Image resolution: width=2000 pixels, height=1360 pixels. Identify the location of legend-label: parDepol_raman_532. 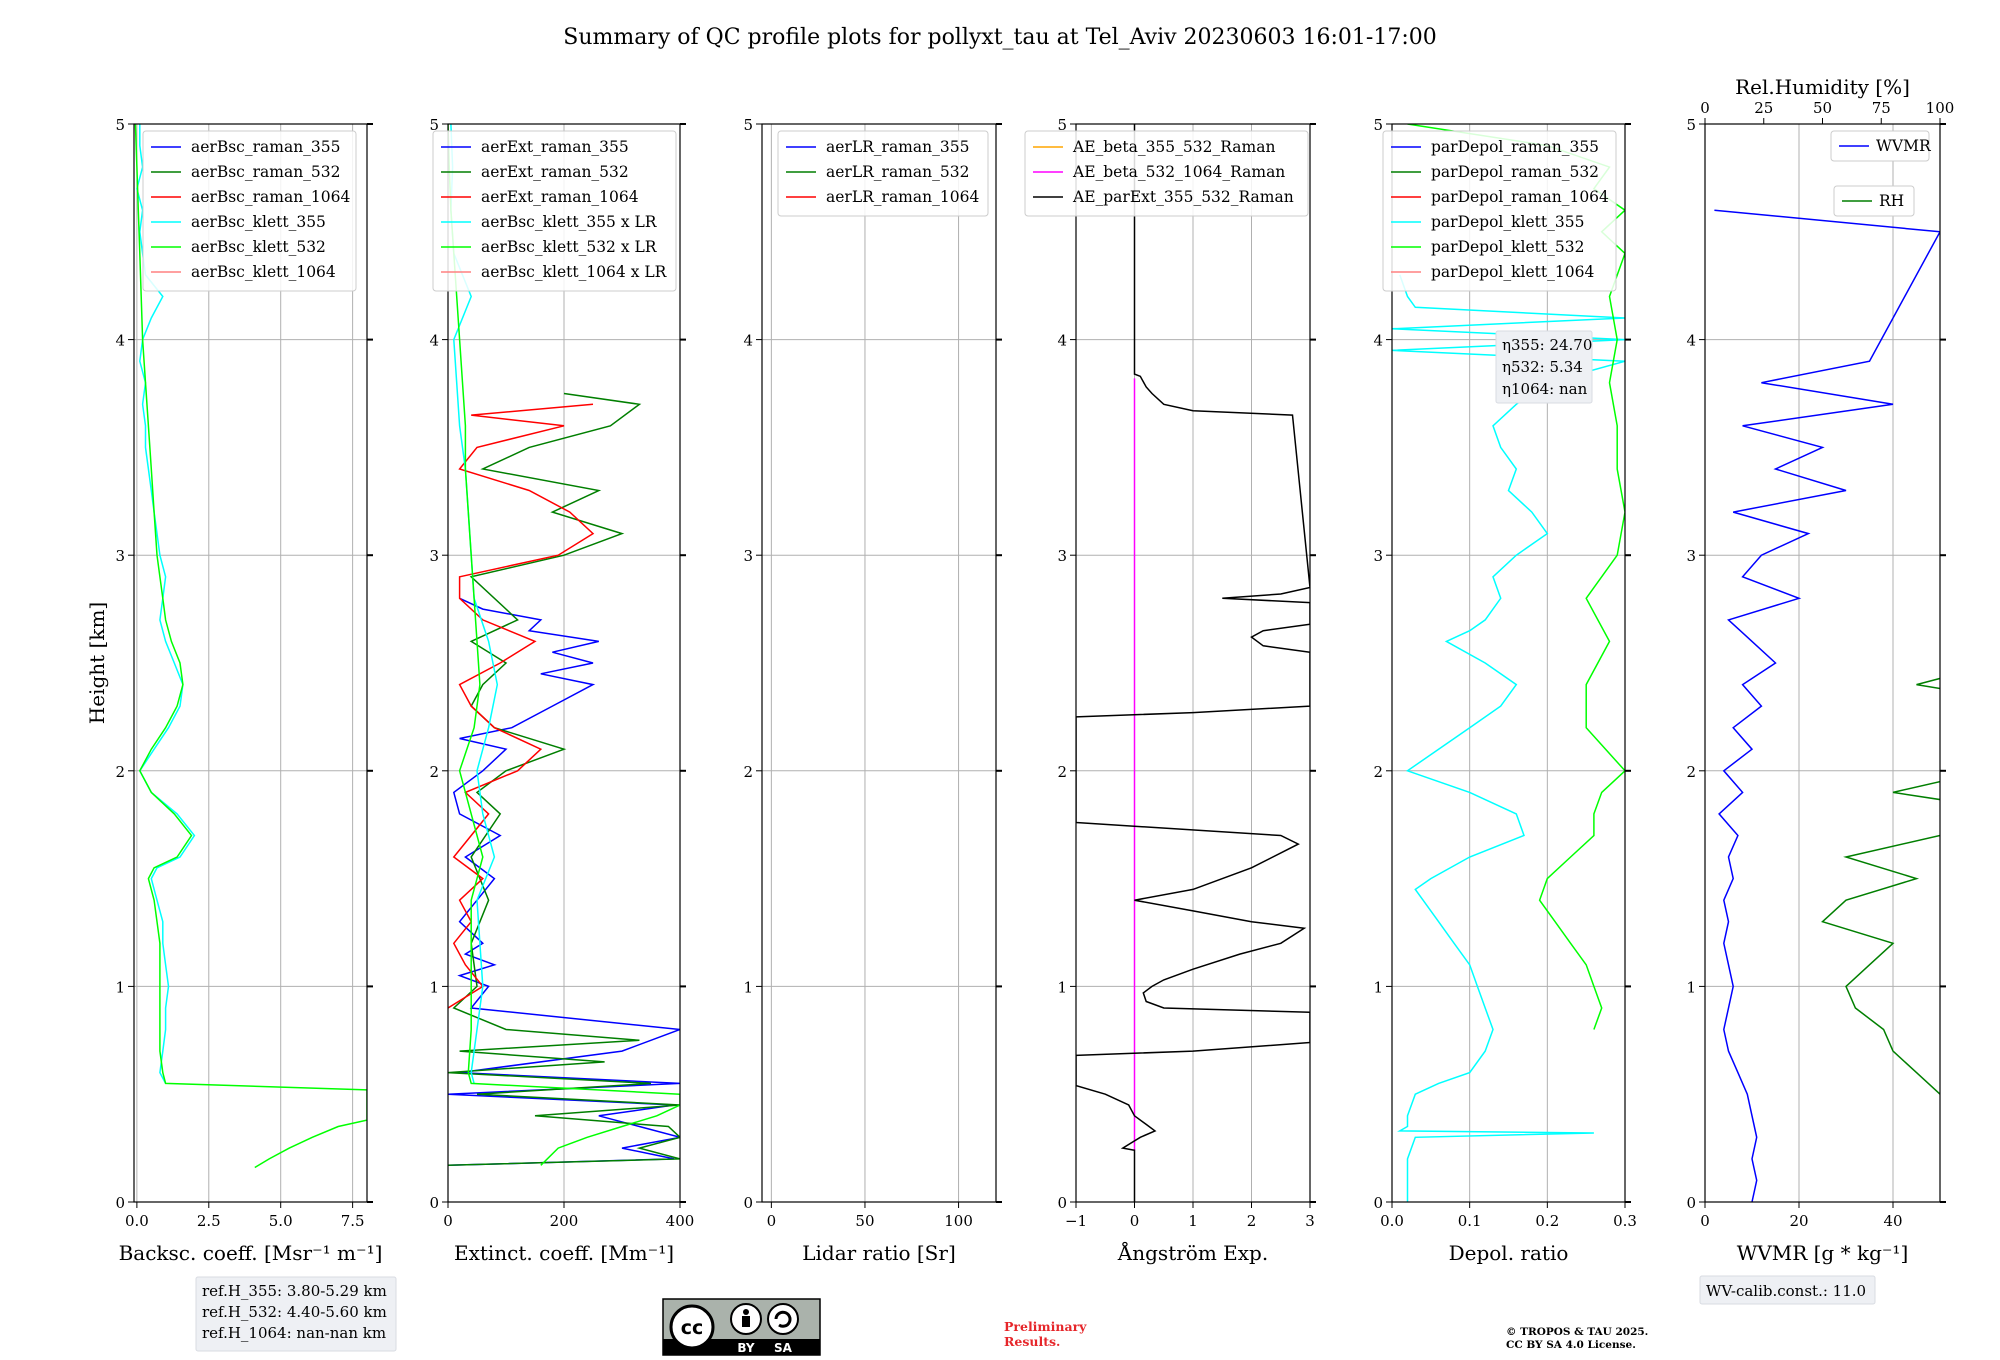
(1515, 172).